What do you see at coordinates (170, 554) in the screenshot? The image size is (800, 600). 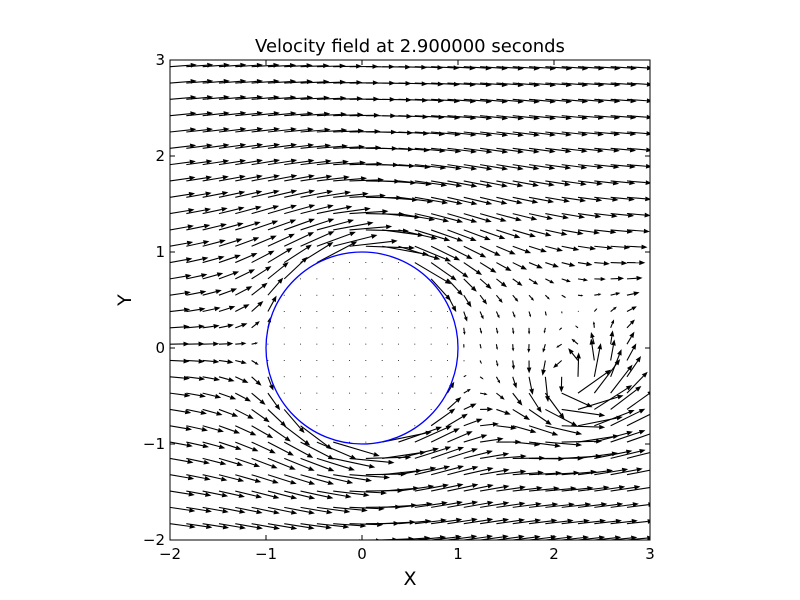 I see `x-tick-label: −2` at bounding box center [170, 554].